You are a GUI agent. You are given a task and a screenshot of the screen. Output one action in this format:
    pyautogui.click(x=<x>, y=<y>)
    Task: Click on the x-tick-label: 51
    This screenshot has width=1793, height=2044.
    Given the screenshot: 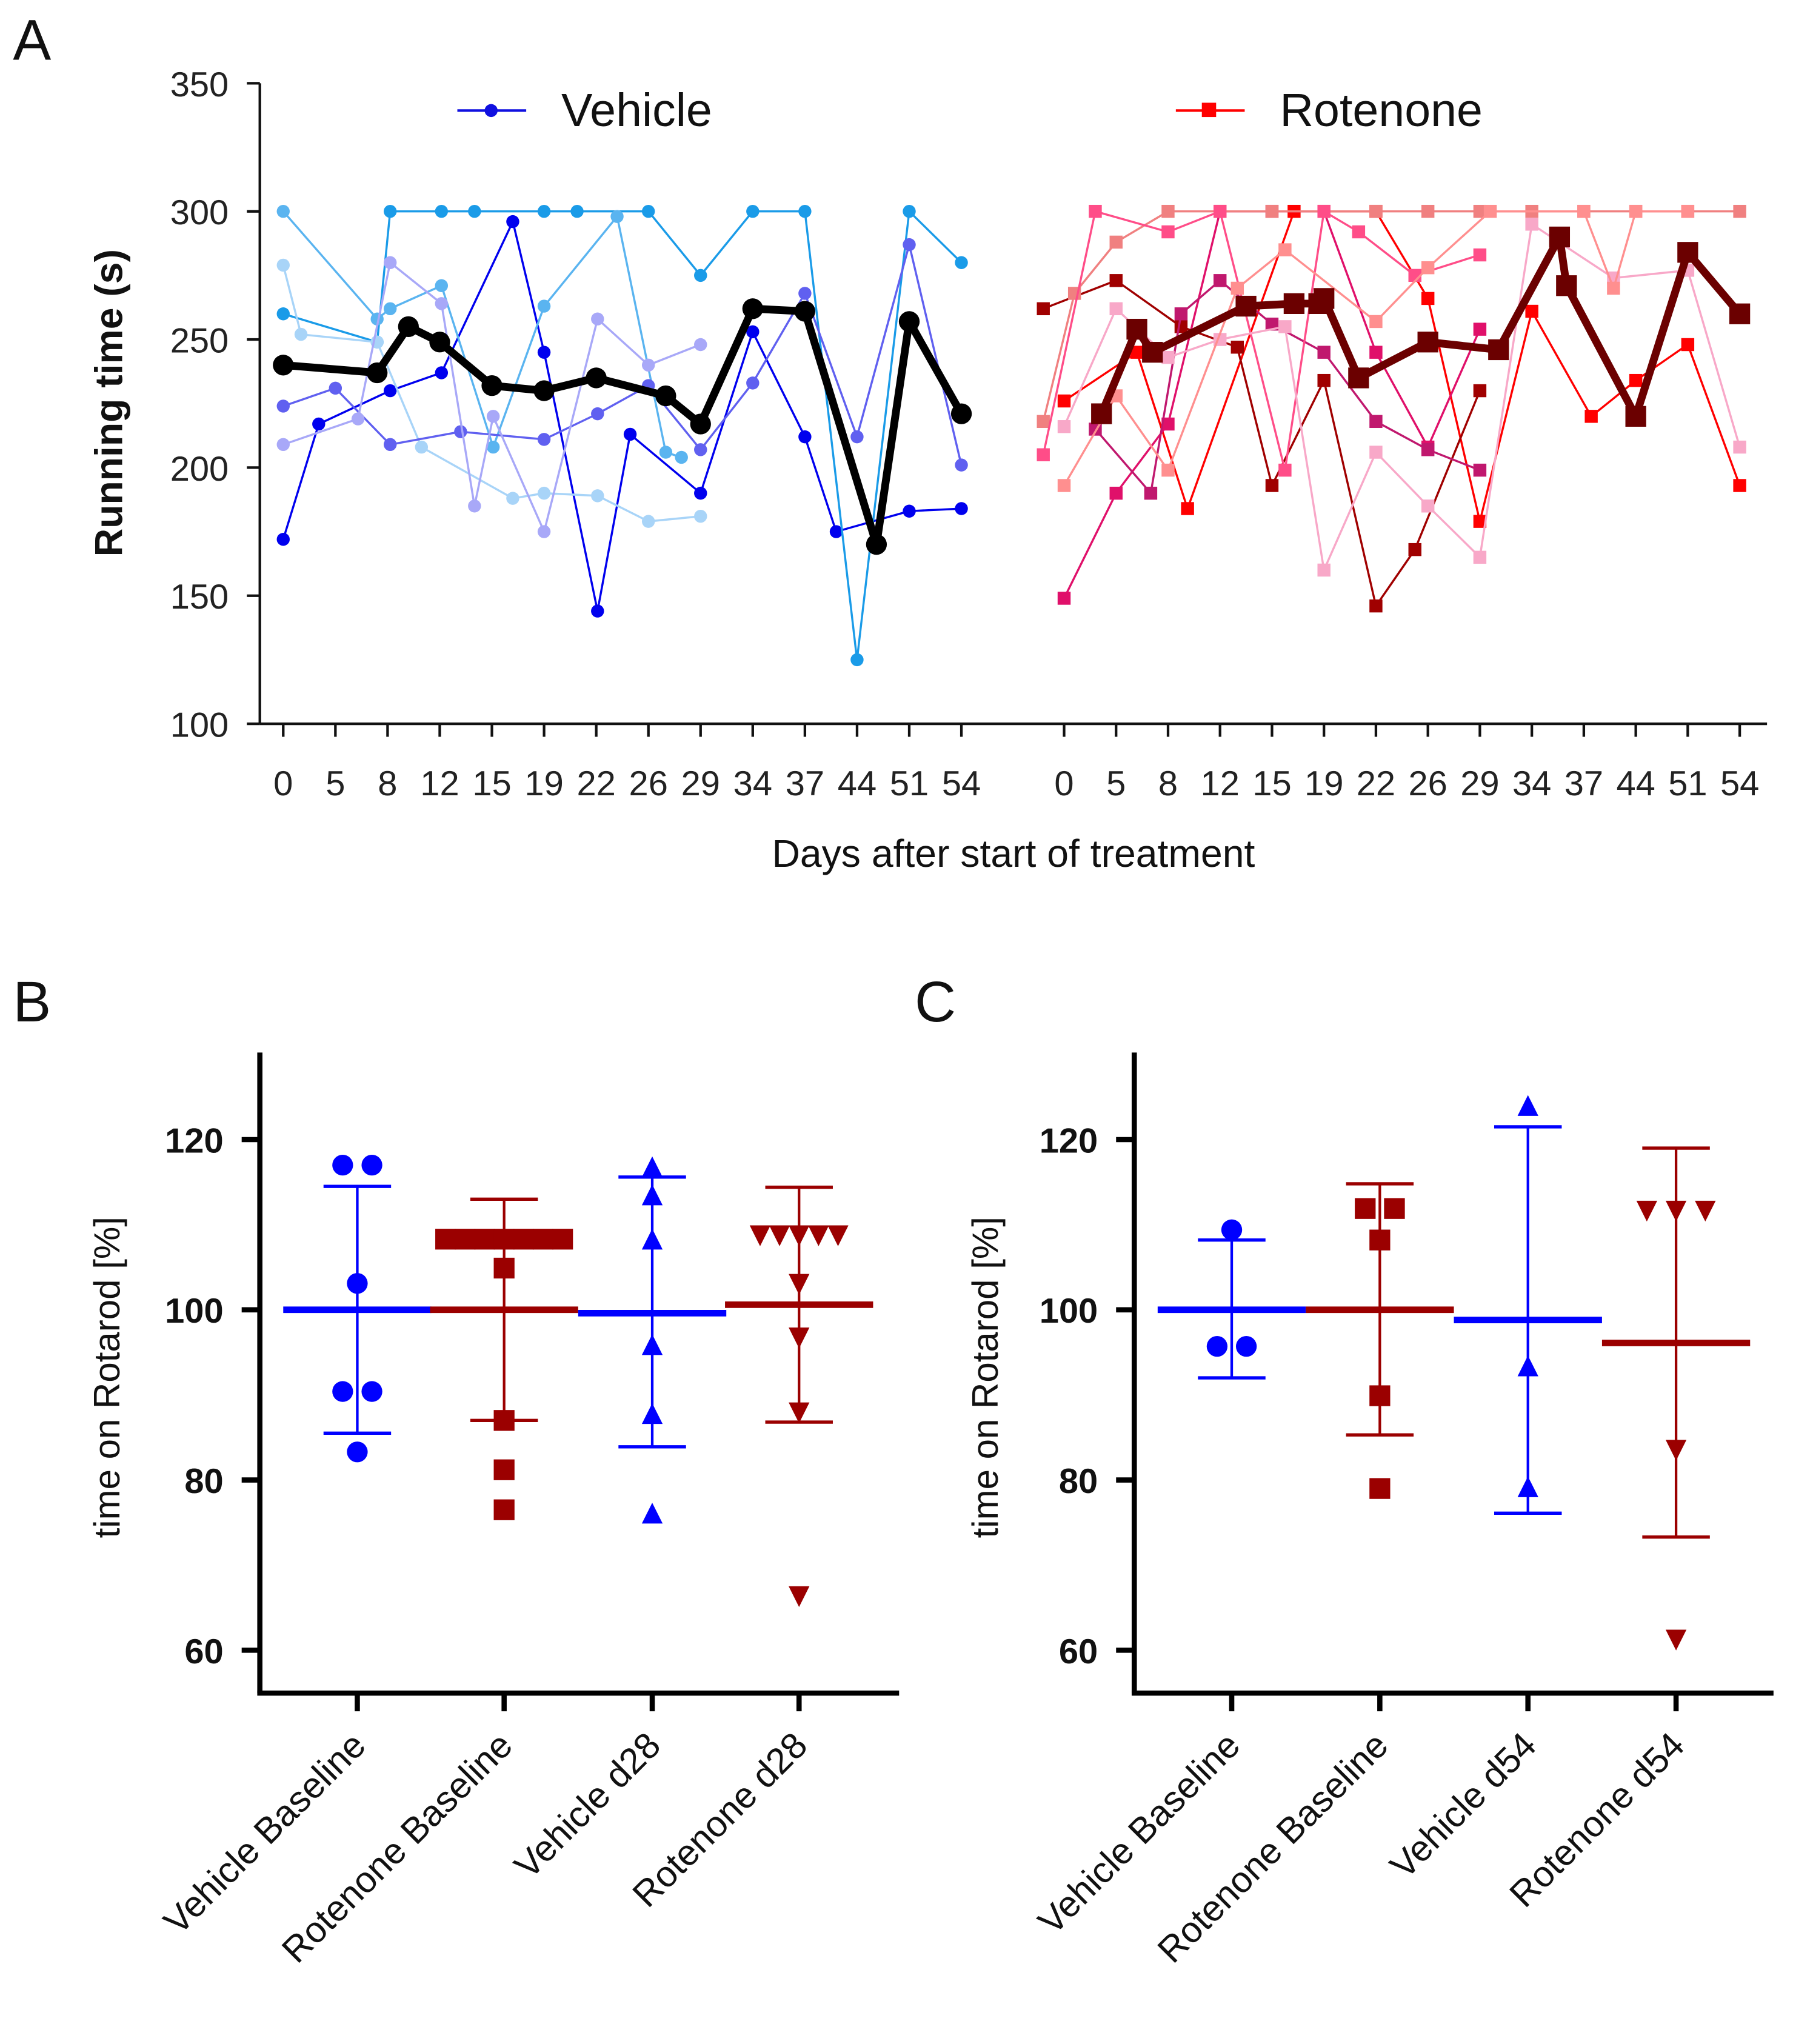 What is the action you would take?
    pyautogui.click(x=909, y=784)
    